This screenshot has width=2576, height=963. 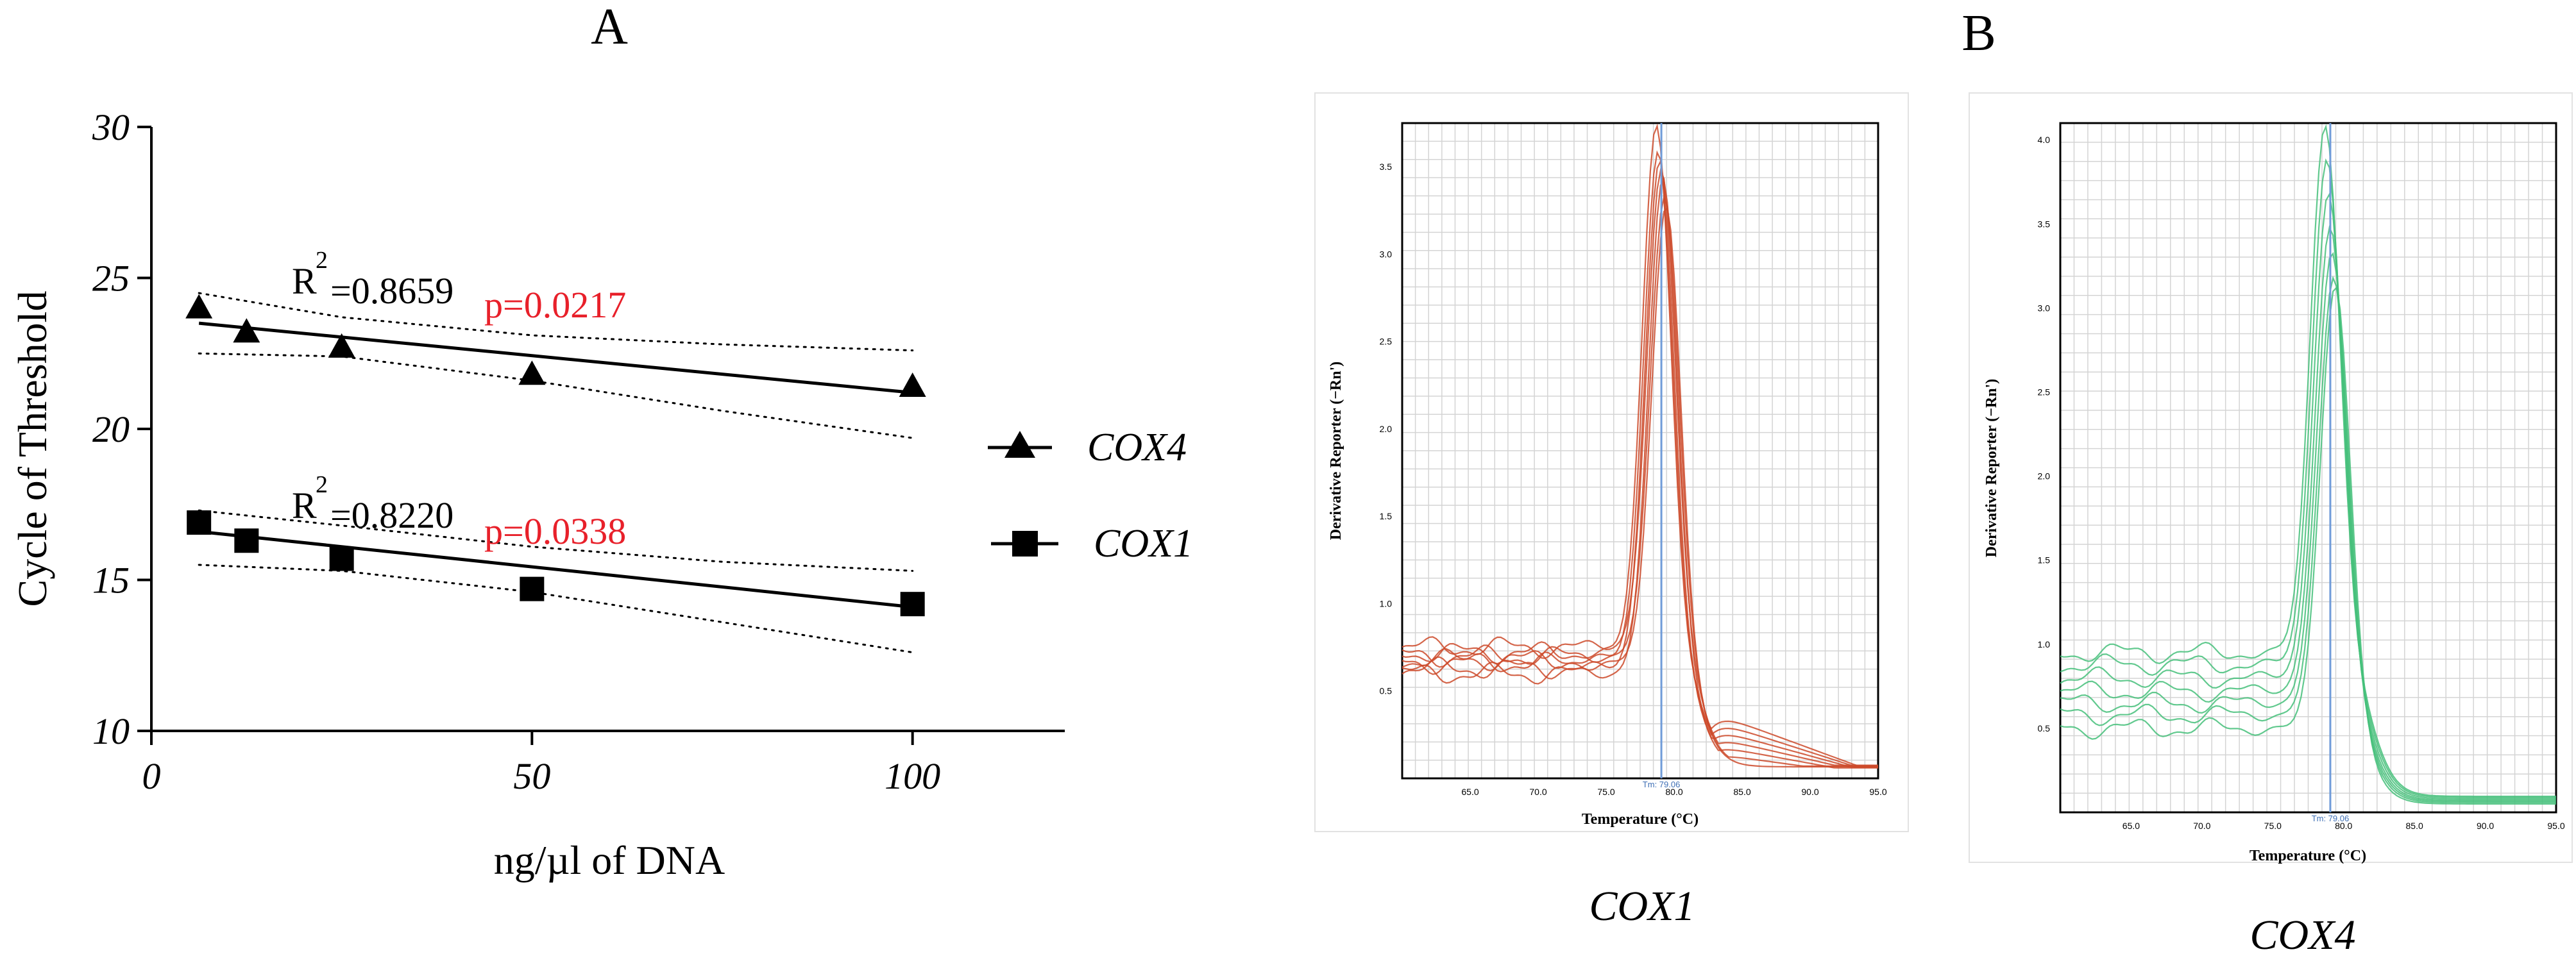 What do you see at coordinates (2414, 826) in the screenshot?
I see `x-tick-label: 85.0` at bounding box center [2414, 826].